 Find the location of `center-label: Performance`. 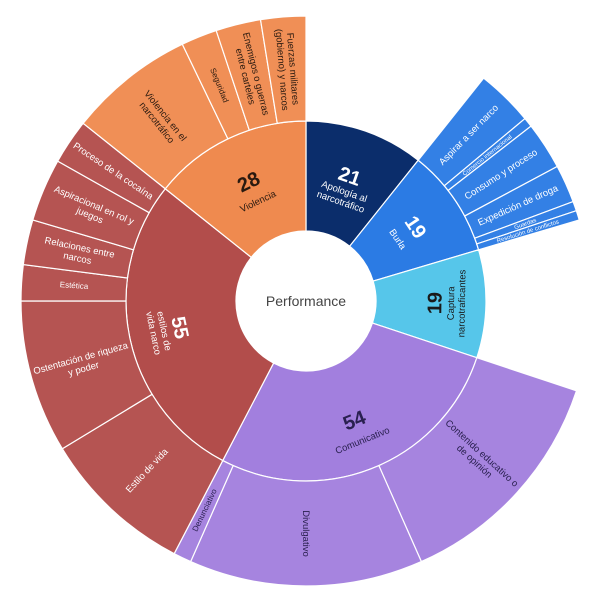

center-label: Performance is located at coordinates (306, 301).